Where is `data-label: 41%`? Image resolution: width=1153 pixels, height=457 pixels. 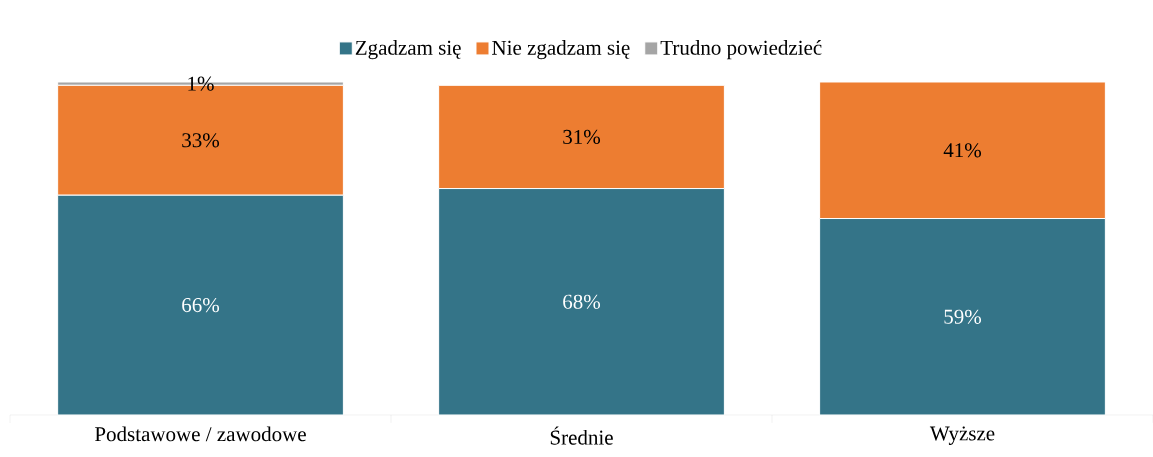 data-label: 41% is located at coordinates (962, 150).